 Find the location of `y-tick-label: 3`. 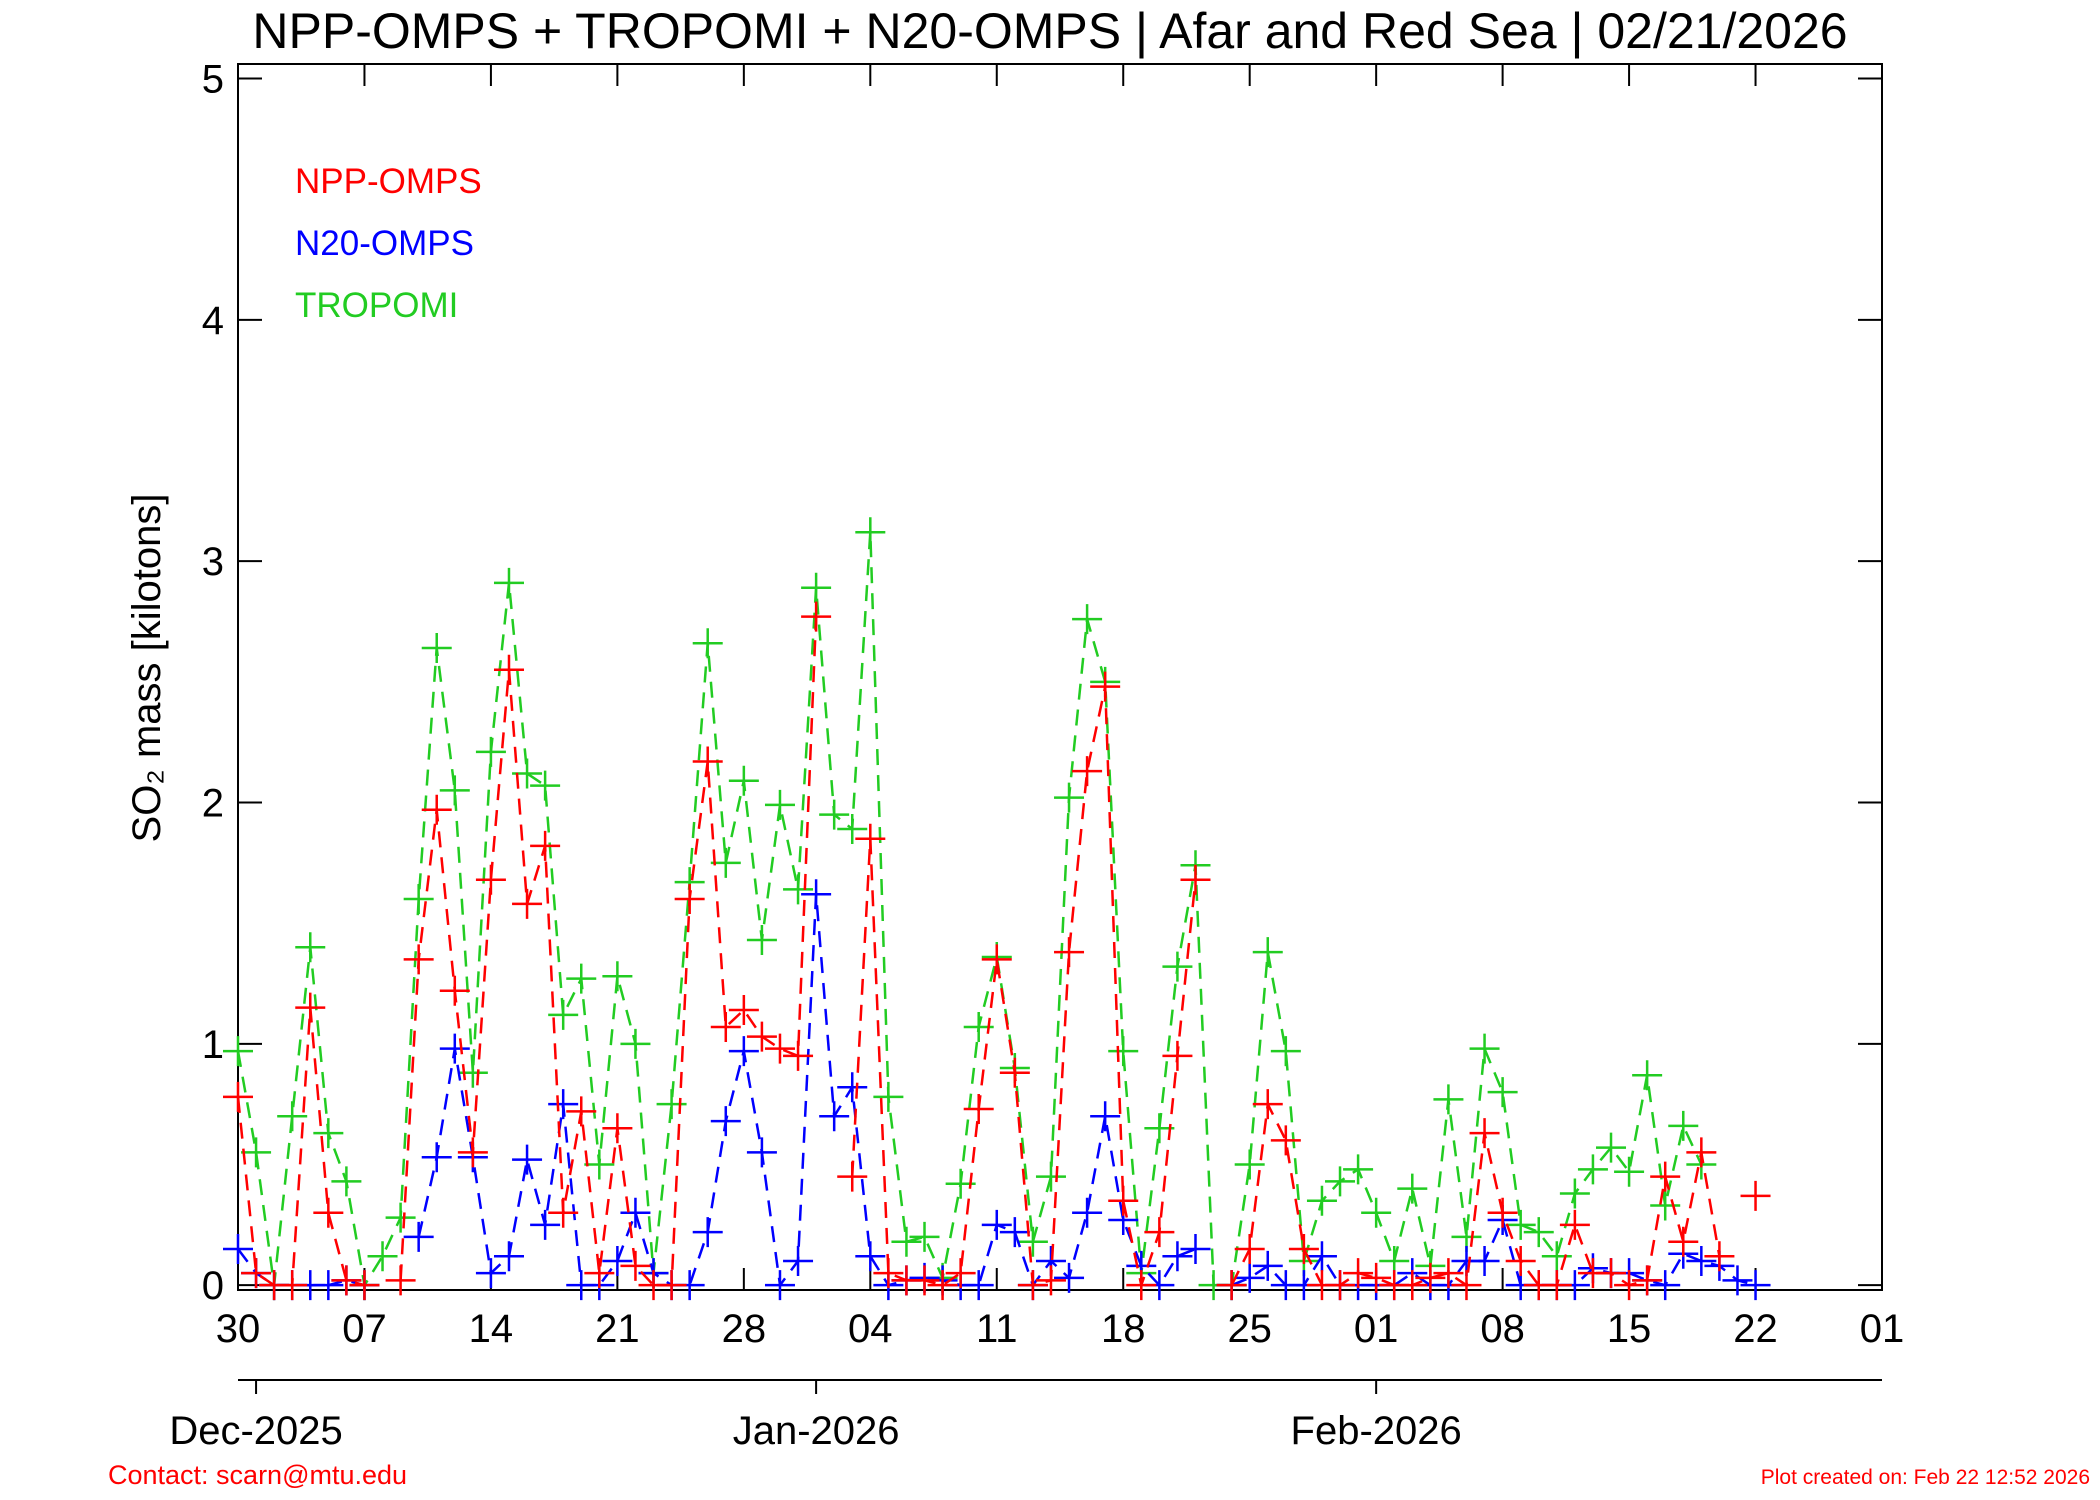

y-tick-label: 3 is located at coordinates (213, 562).